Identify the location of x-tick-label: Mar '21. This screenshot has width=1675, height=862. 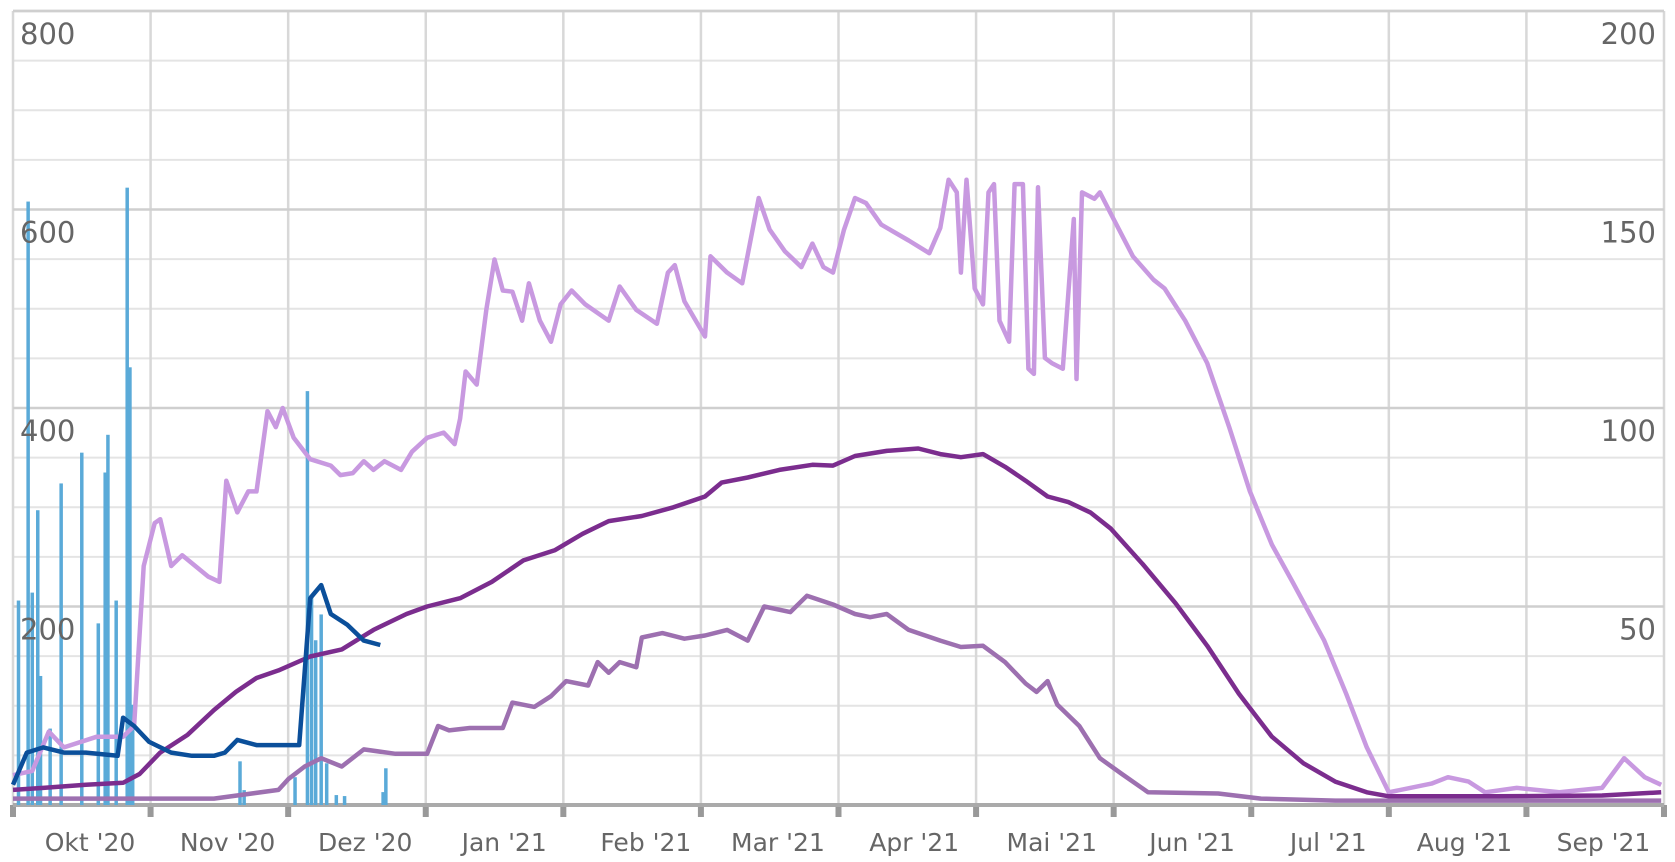
(778, 842).